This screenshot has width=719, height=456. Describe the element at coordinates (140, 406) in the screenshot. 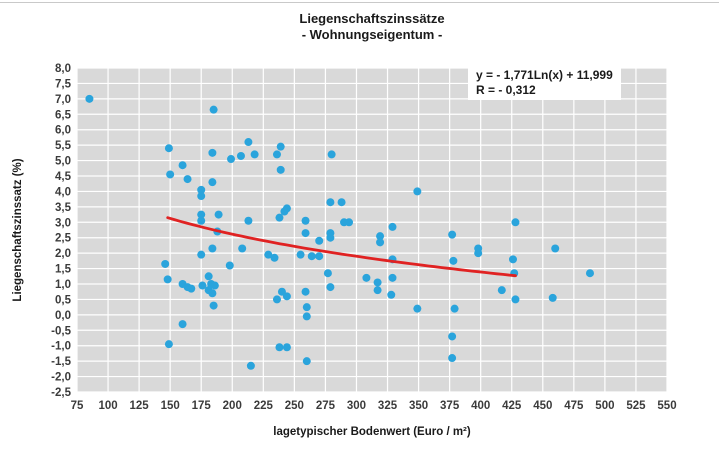

I see `x-tick-label: 125` at that location.